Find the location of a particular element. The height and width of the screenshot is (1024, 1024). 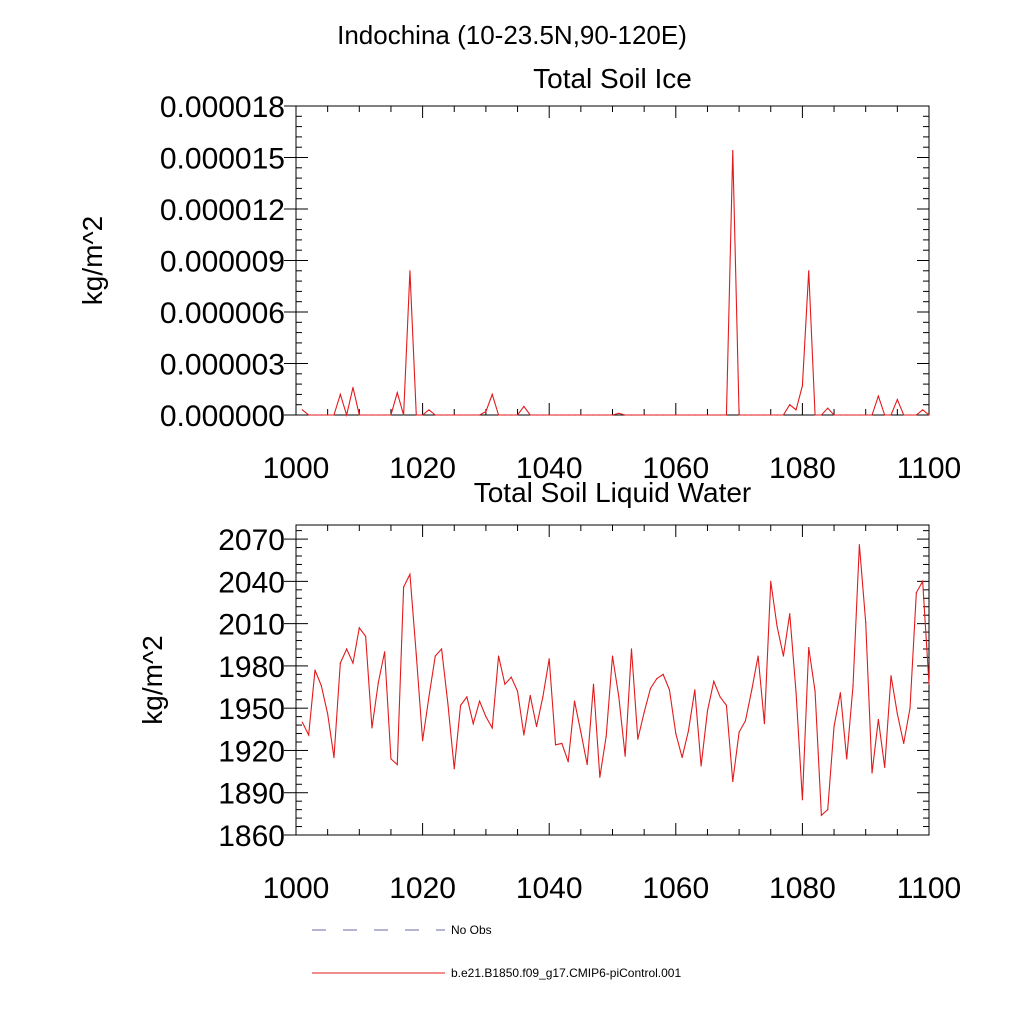

legend-model-label: b.e21.B1850.f09_g17.CMIP6-piControl.001 is located at coordinates (566, 973).